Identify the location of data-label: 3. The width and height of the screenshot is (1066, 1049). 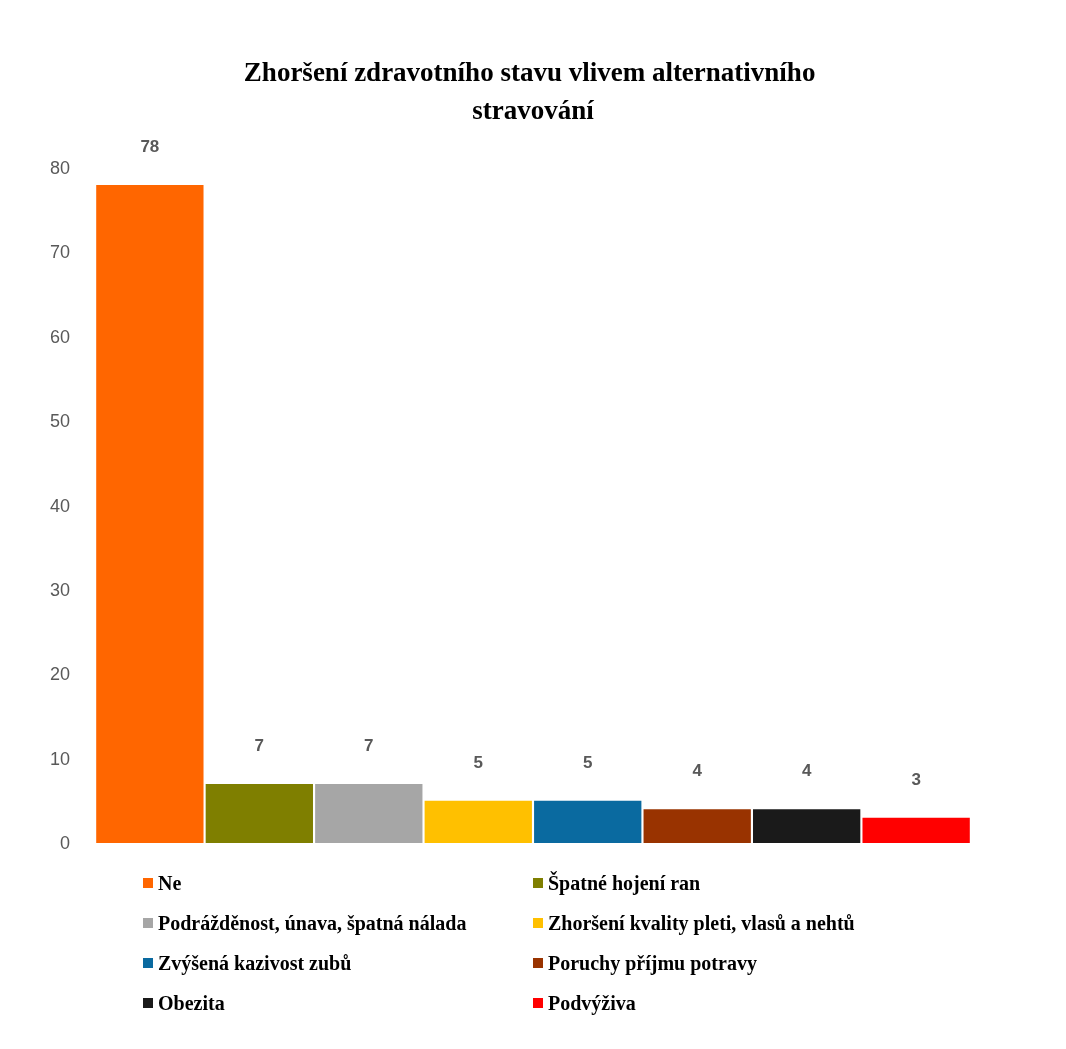
(916, 779).